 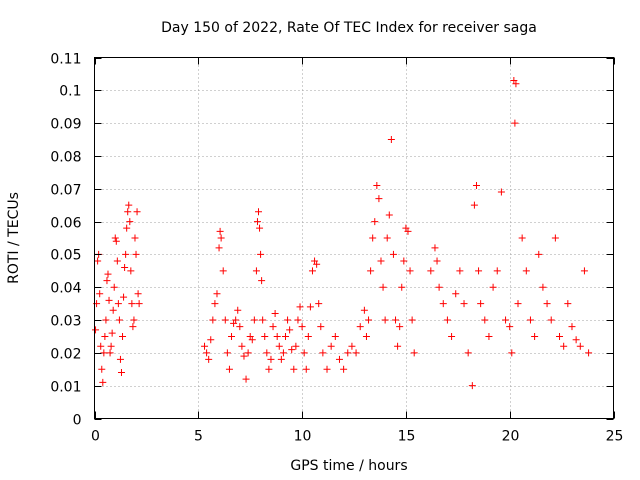 I want to click on y-axis-label: ROTI / TECUs, so click(x=14, y=238).